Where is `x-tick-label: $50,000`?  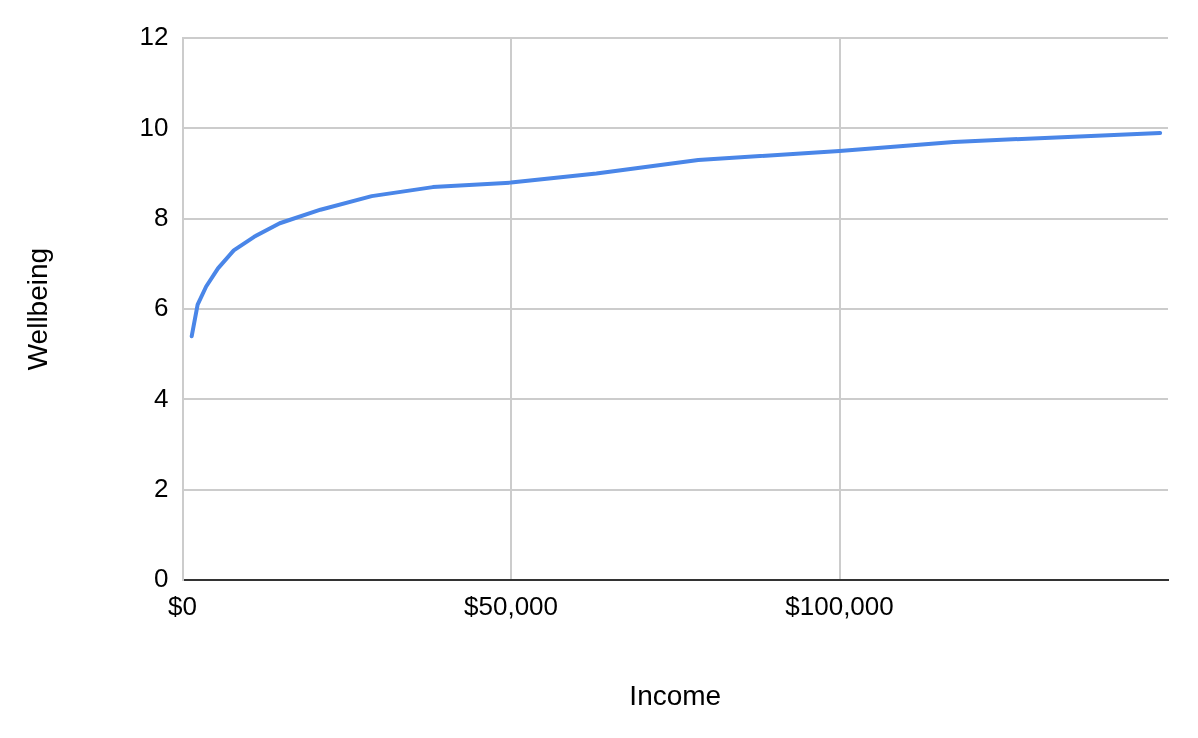 x-tick-label: $50,000 is located at coordinates (511, 605).